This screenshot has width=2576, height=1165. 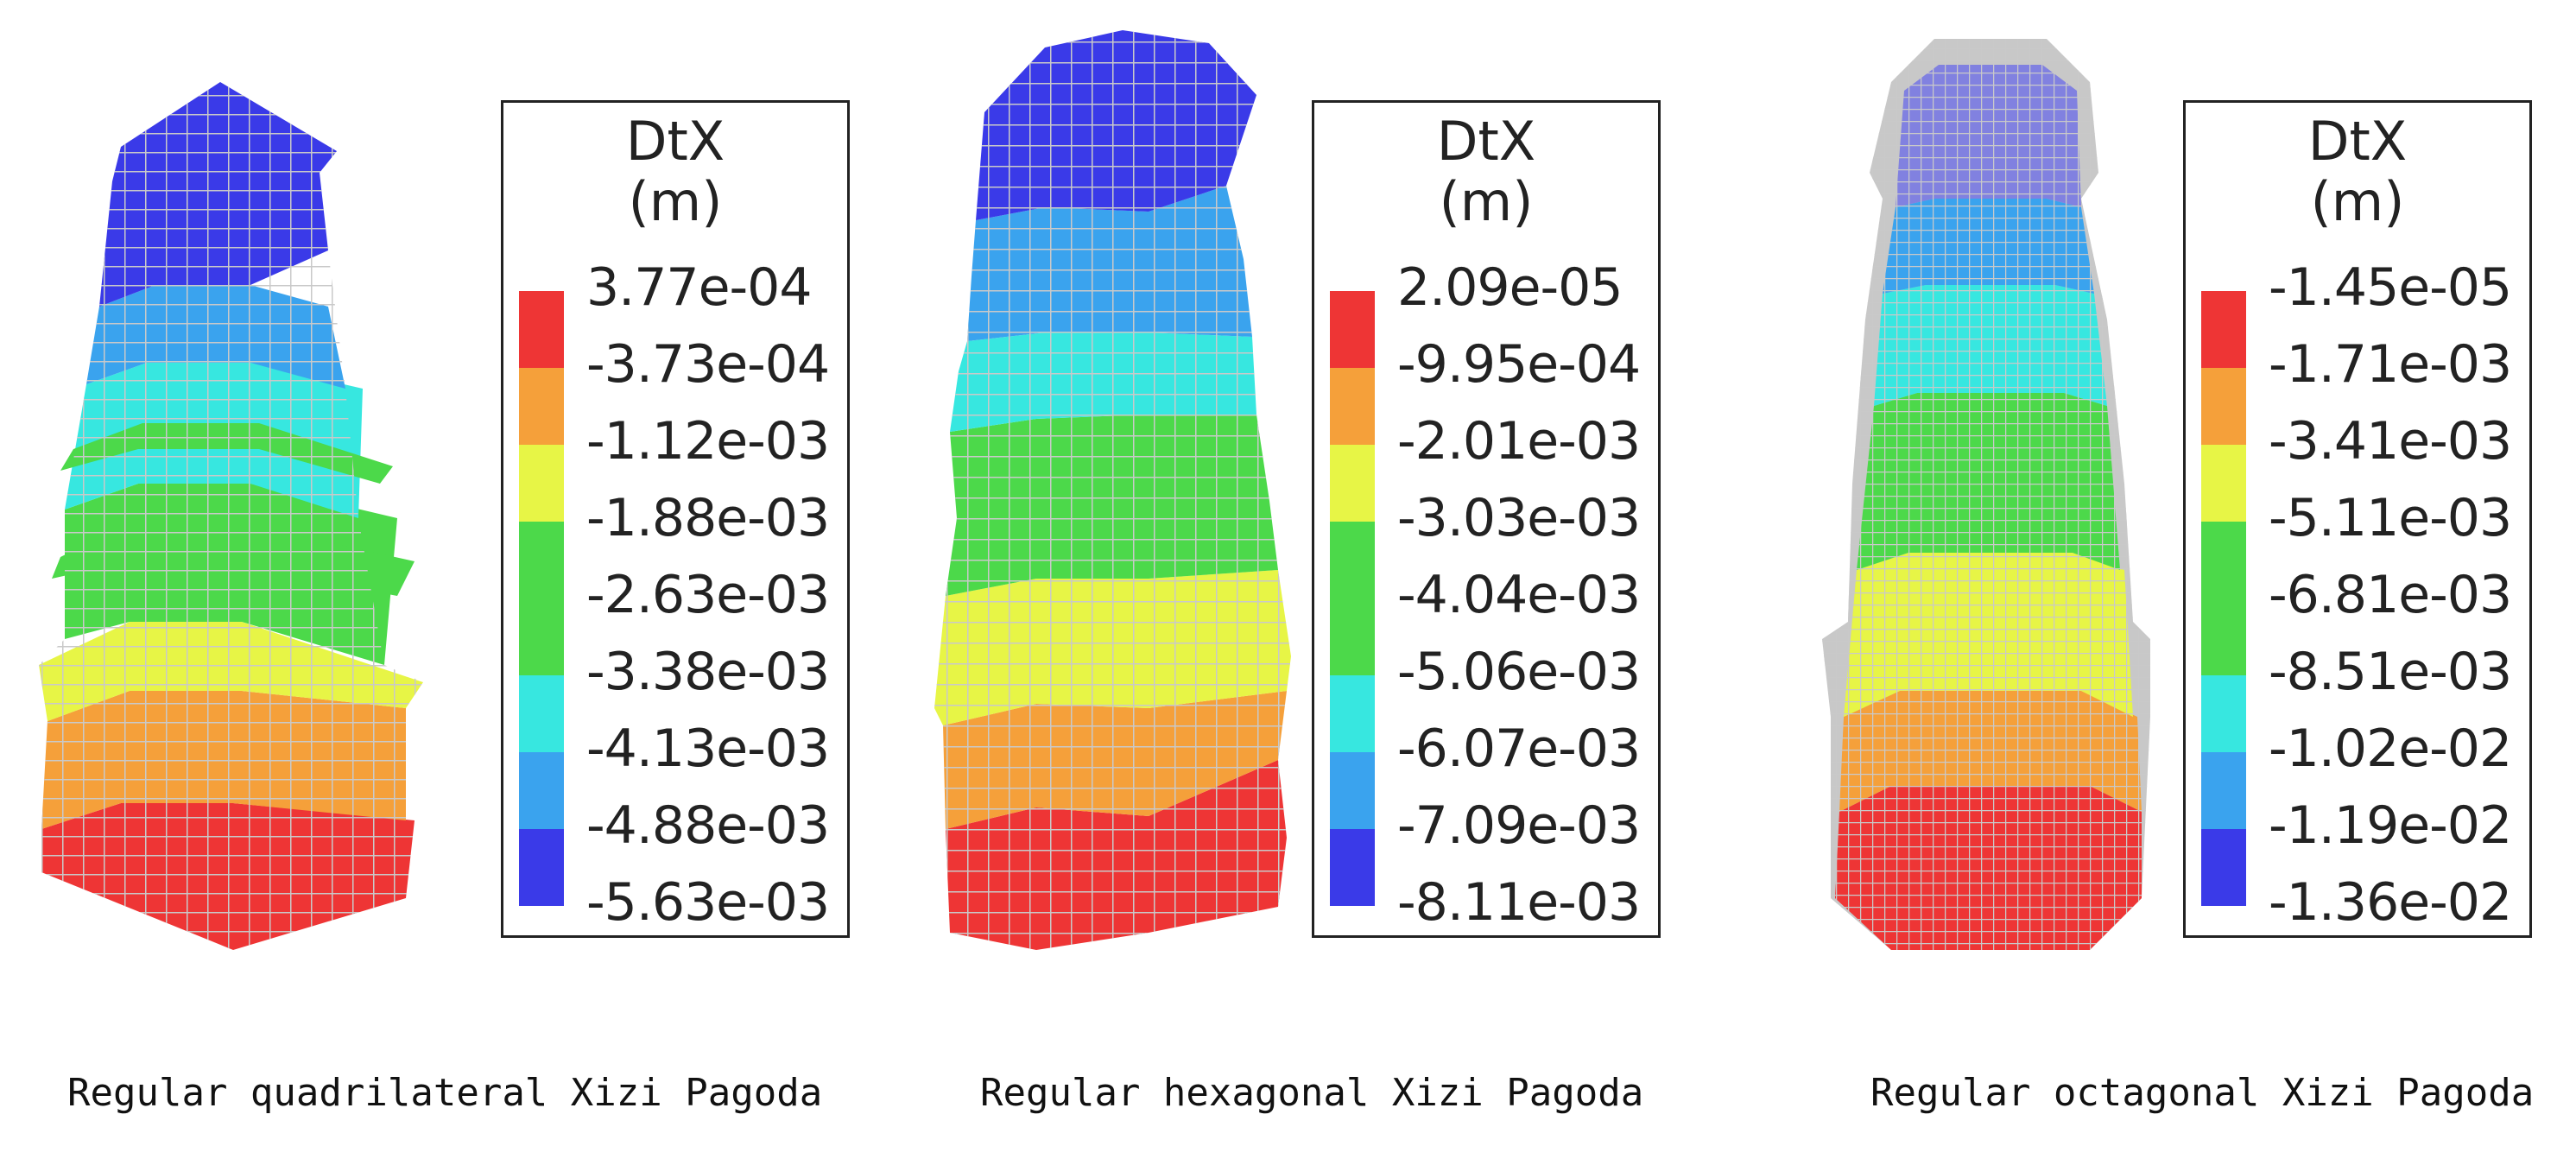 I want to click on legend-label-3: -5.11e-03, so click(x=2390, y=518).